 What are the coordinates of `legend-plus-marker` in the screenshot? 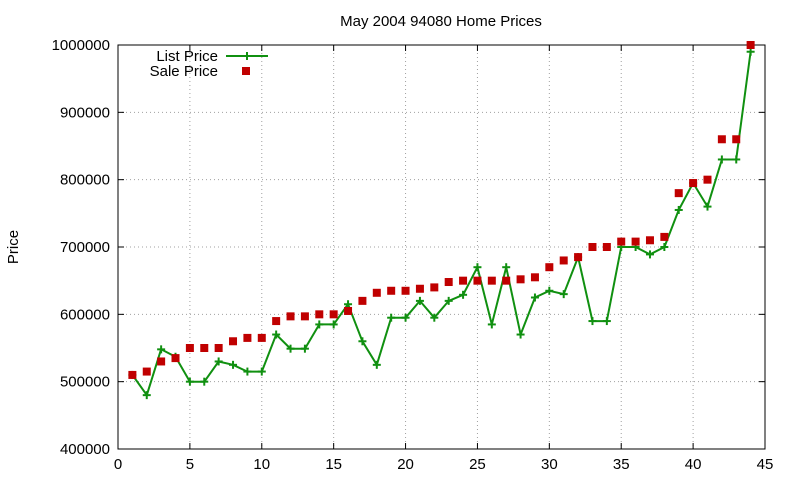 It's located at (247, 56).